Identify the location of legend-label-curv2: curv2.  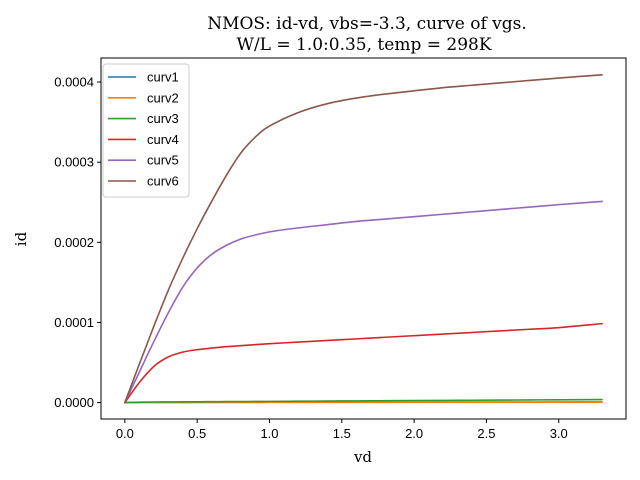
(163, 97).